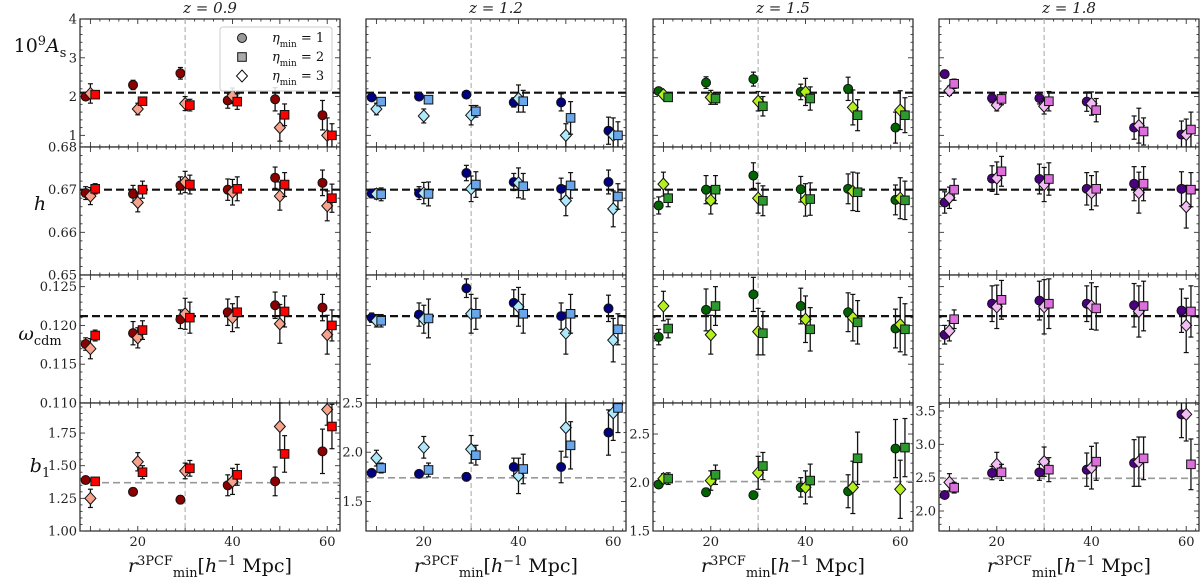  What do you see at coordinates (194, 476) in the screenshot?
I see `panel-b1: 1.00 1.25 1.50 1.75 20 40 60` at bounding box center [194, 476].